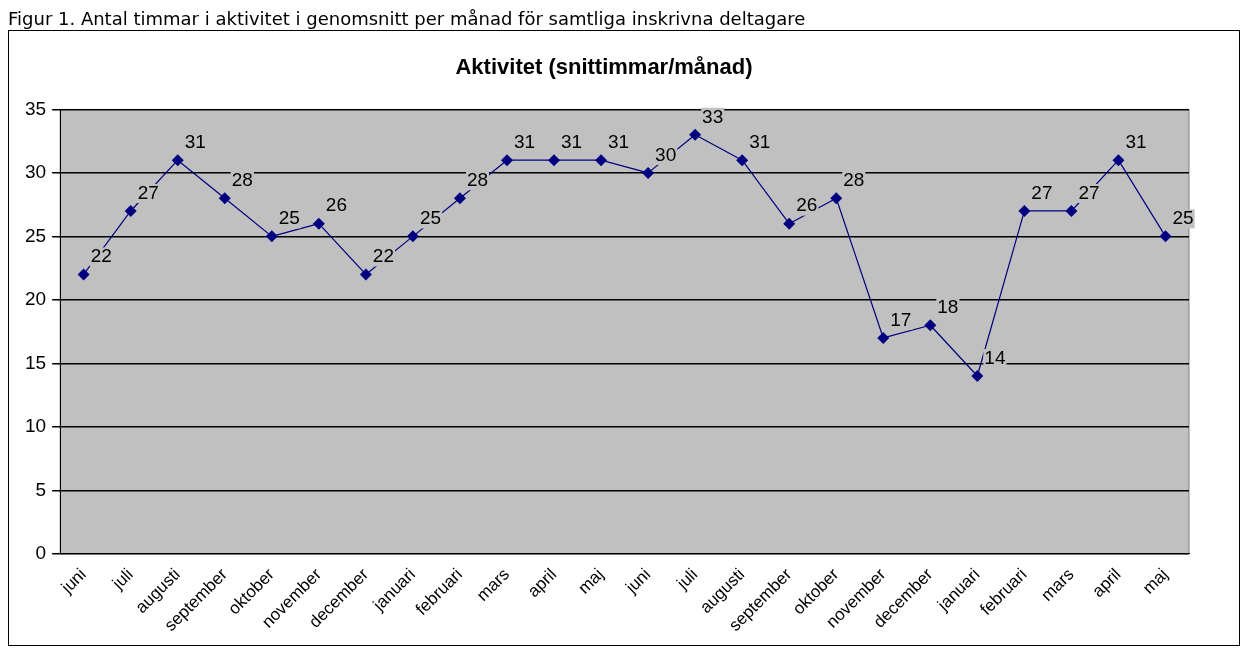 The image size is (1252, 664). I want to click on y-tick-label: 5, so click(41, 489).